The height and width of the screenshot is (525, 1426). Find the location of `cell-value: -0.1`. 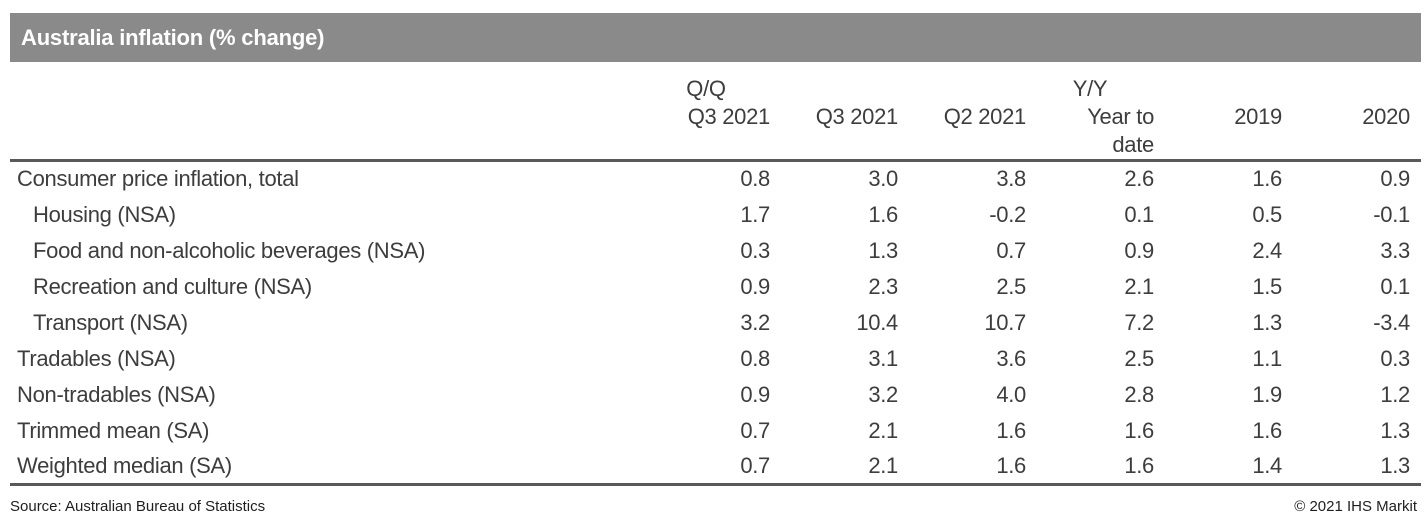

cell-value: -0.1 is located at coordinates (1391, 214).